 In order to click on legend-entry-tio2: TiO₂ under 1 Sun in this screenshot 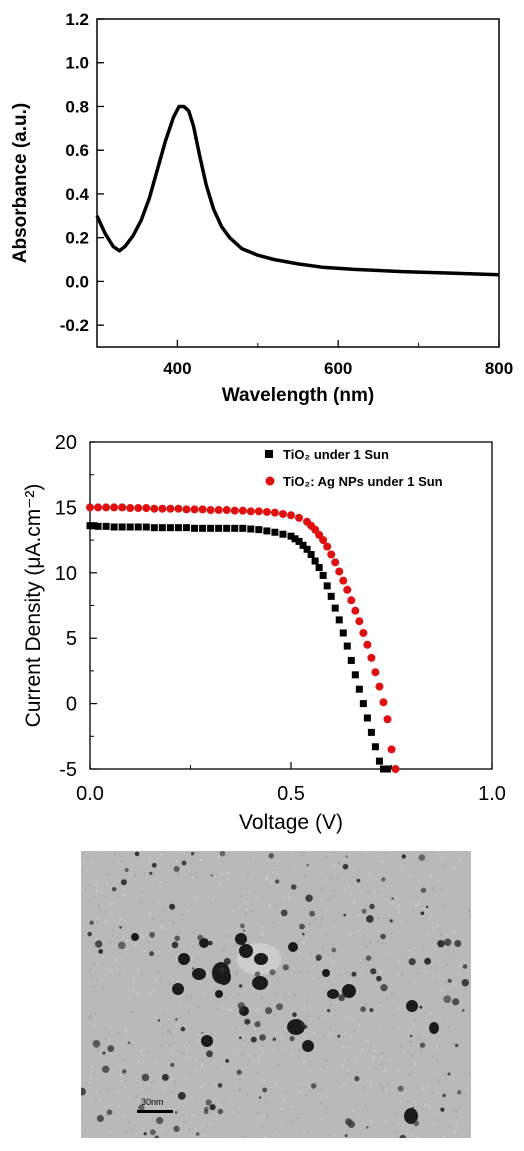, I will do `click(336, 454)`.